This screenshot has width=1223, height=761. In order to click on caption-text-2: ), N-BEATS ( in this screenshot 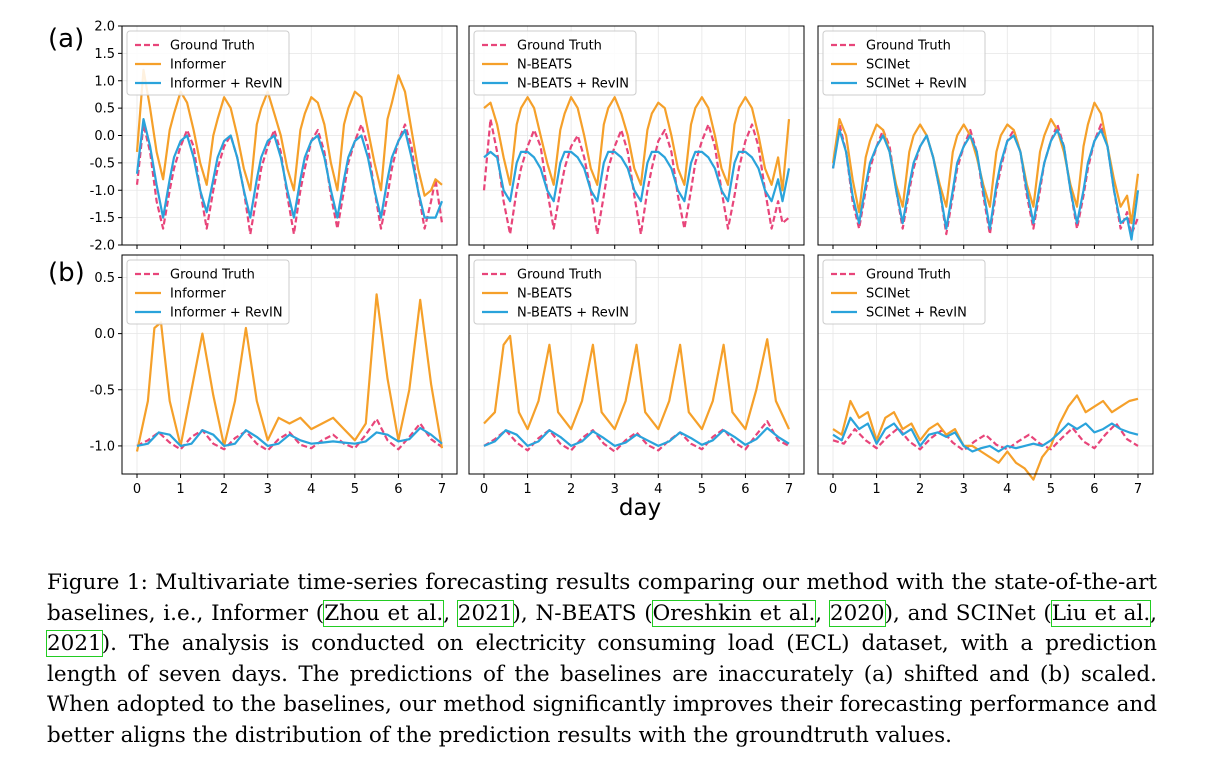, I will do `click(582, 613)`.